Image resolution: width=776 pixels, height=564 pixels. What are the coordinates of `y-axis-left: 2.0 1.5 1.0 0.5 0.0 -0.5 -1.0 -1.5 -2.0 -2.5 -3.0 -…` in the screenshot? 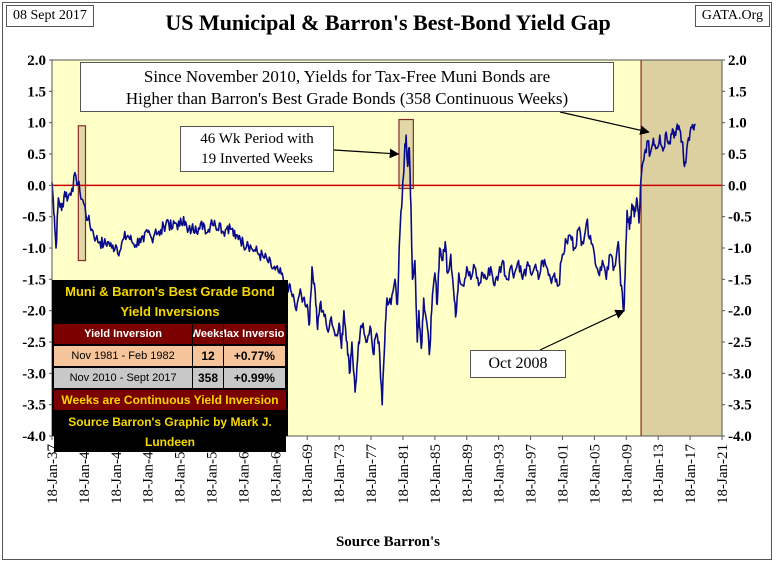 It's located at (37, 249).